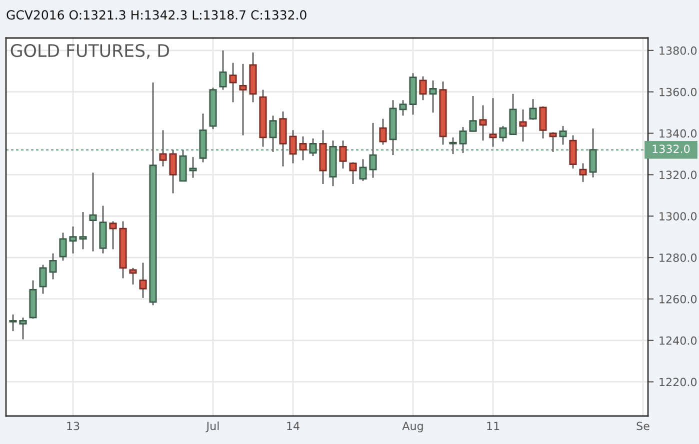 The height and width of the screenshot is (444, 699). What do you see at coordinates (89, 51) in the screenshot?
I see `chart-title: GOLD FUTURES, D` at bounding box center [89, 51].